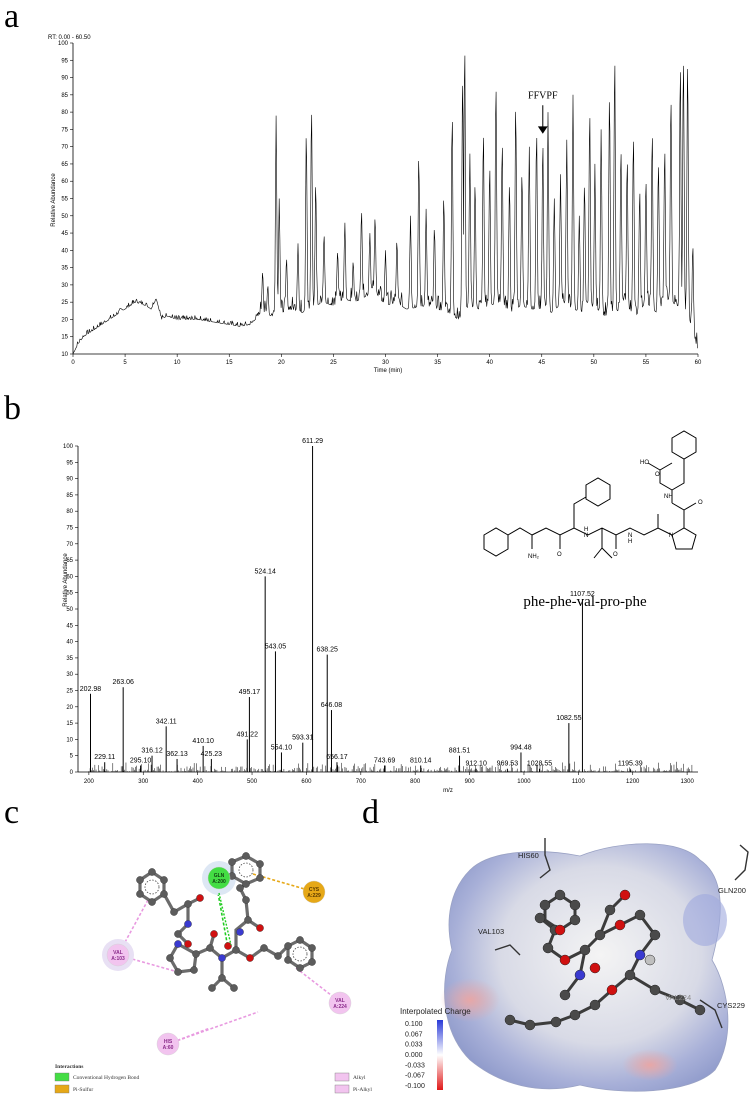 The image size is (756, 1101). What do you see at coordinates (415, 782) in the screenshot?
I see `spectrum-x-tick-label: 800` at bounding box center [415, 782].